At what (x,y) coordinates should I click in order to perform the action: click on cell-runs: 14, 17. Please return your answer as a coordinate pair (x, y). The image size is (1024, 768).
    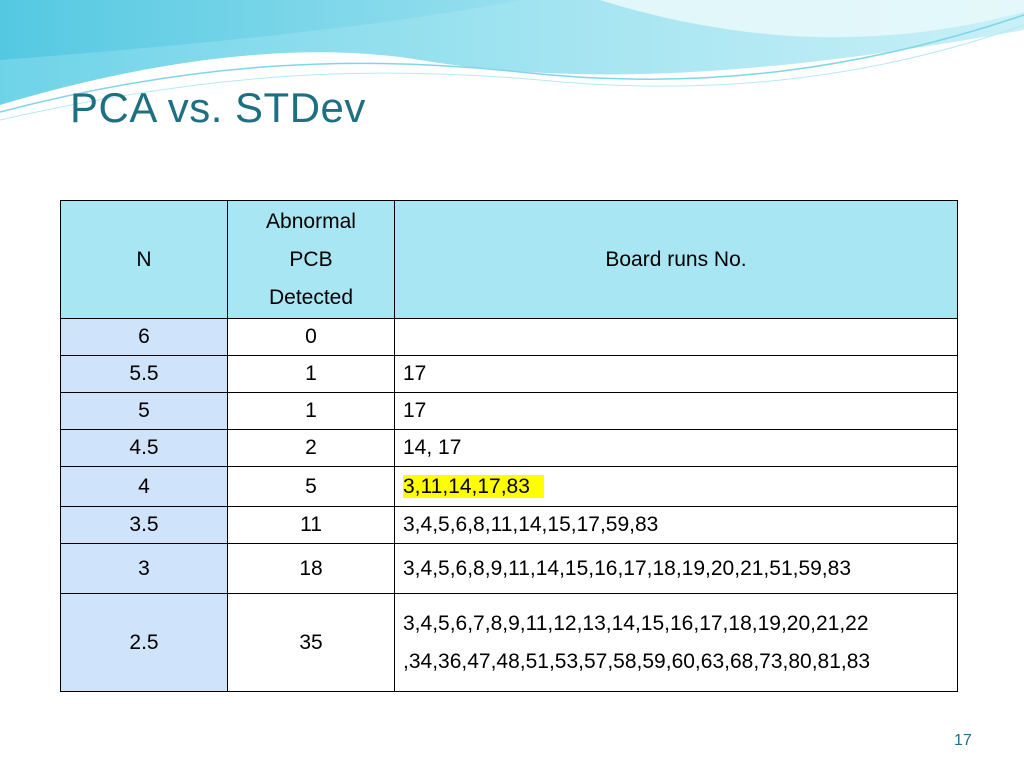
    Looking at the image, I should click on (676, 448).